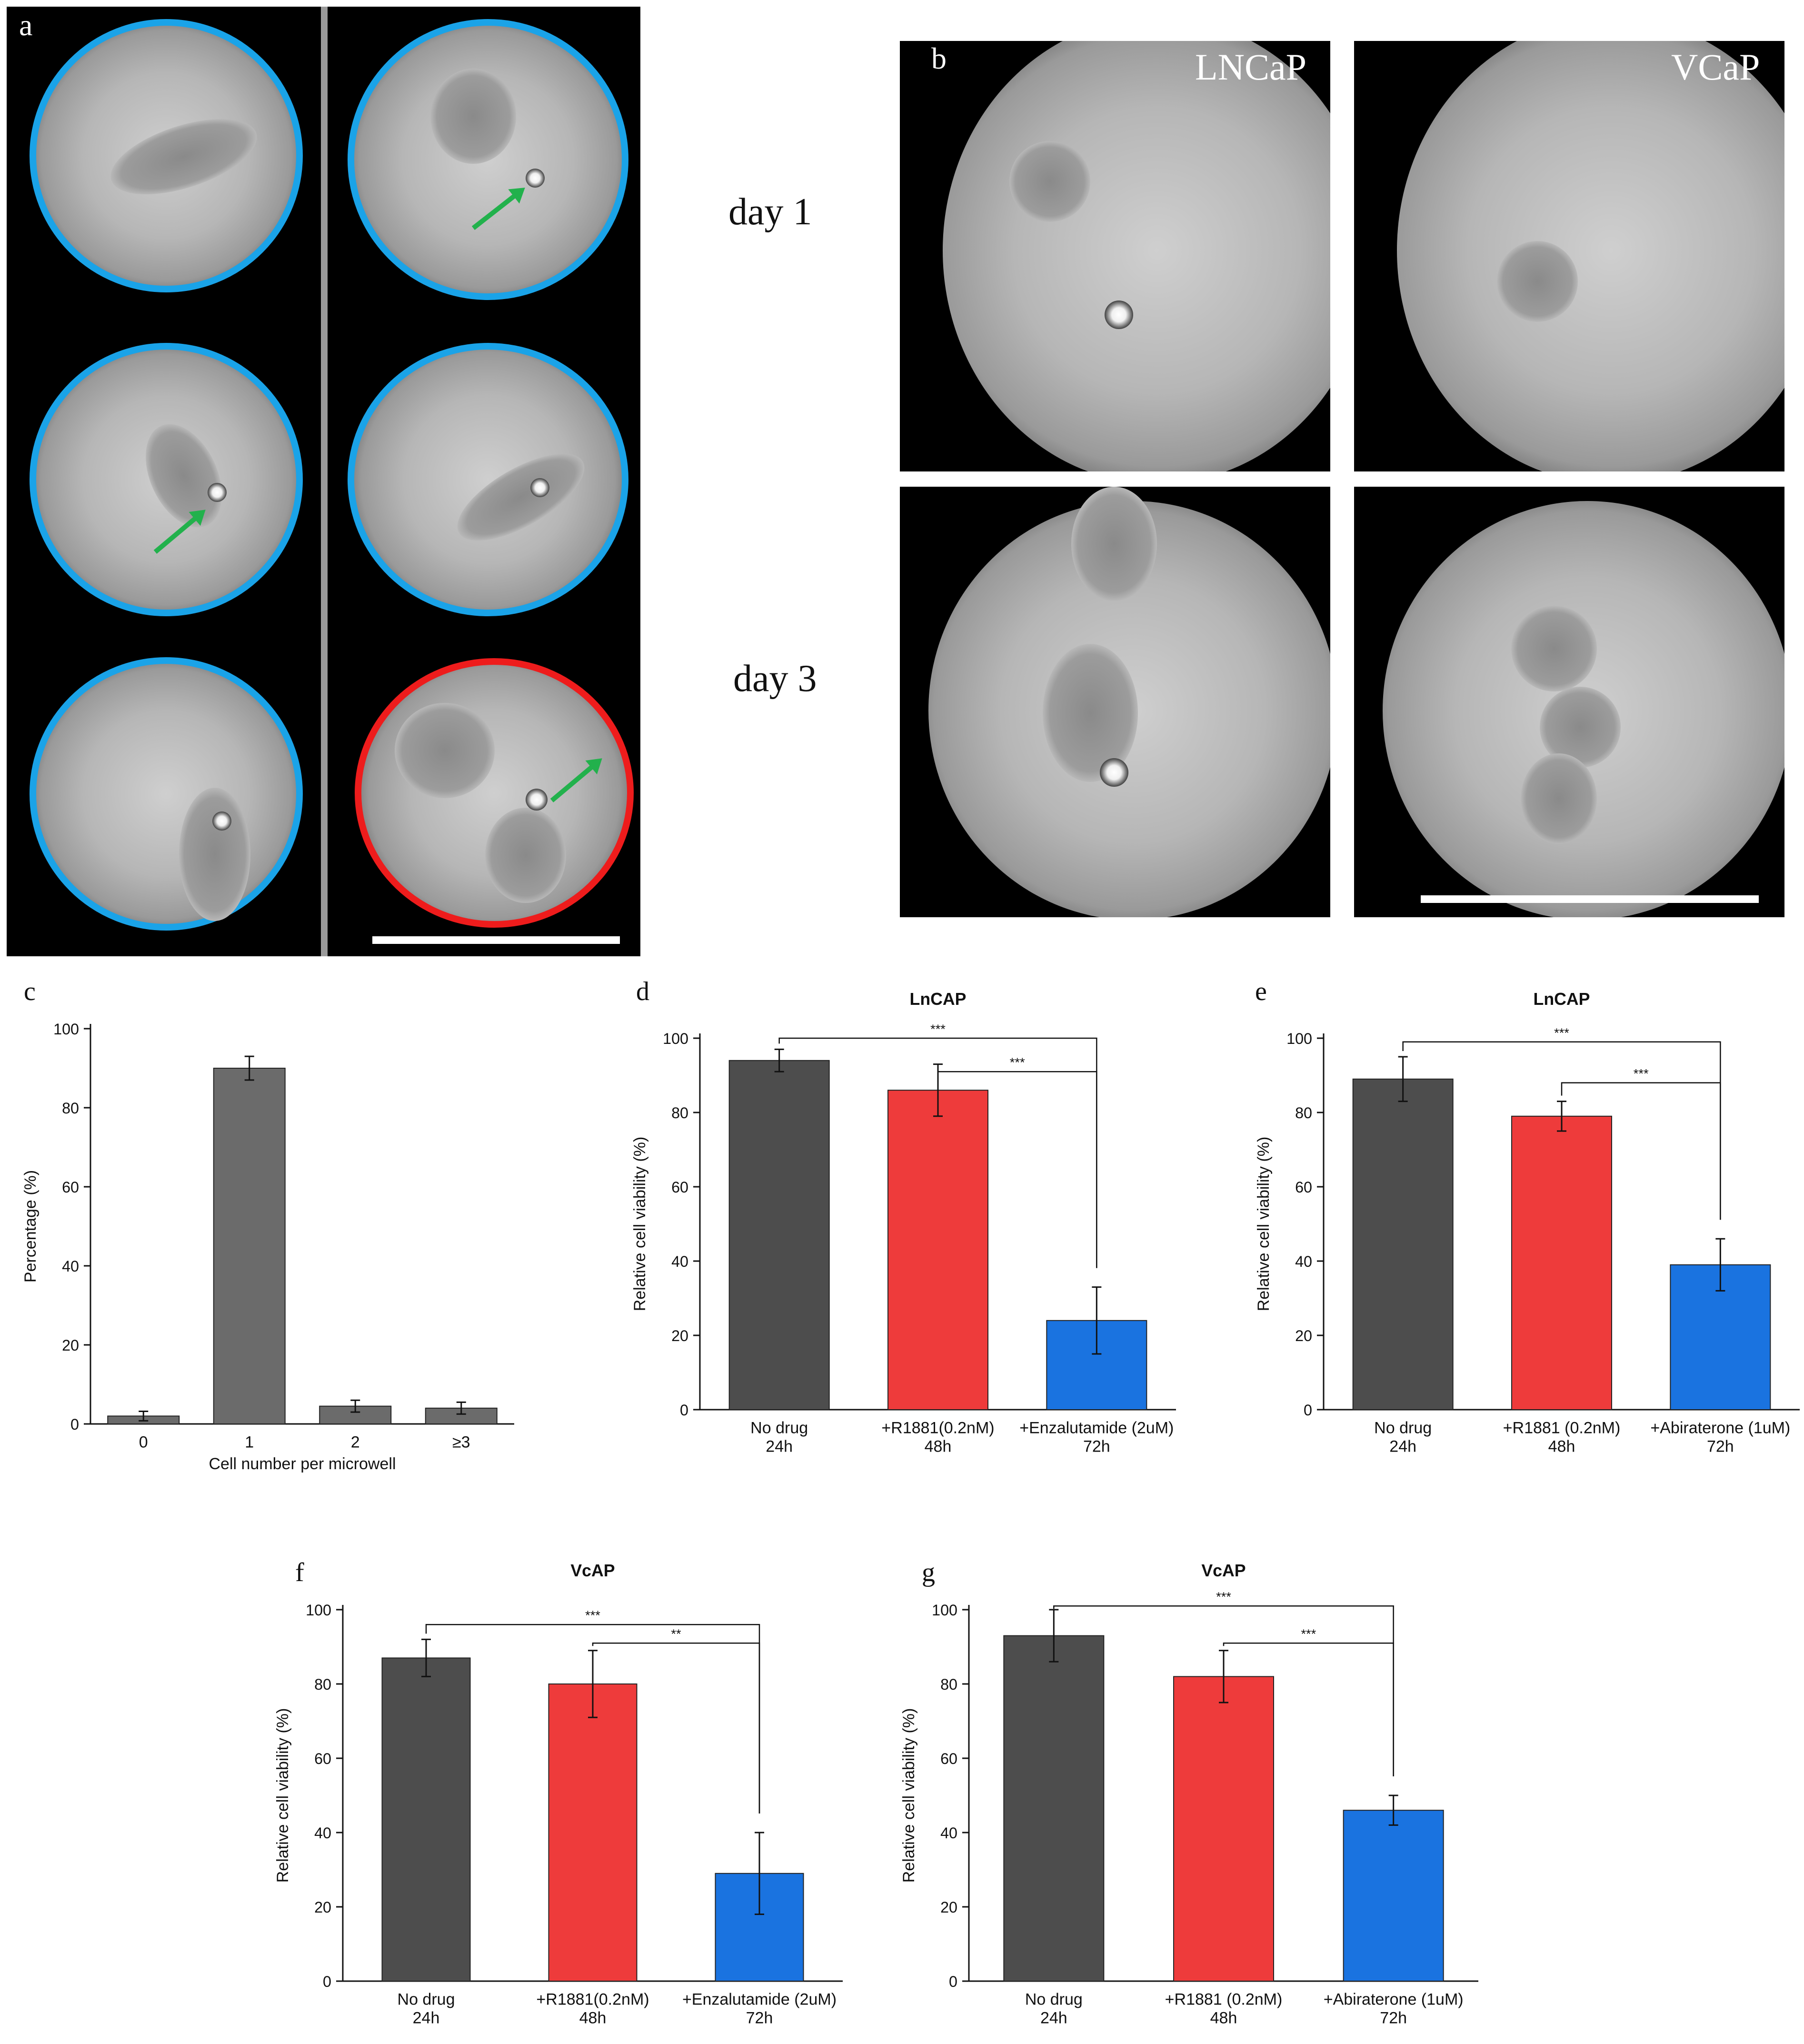 The image size is (1804, 2044). I want to click on panel-a-letter: a, so click(26, 25).